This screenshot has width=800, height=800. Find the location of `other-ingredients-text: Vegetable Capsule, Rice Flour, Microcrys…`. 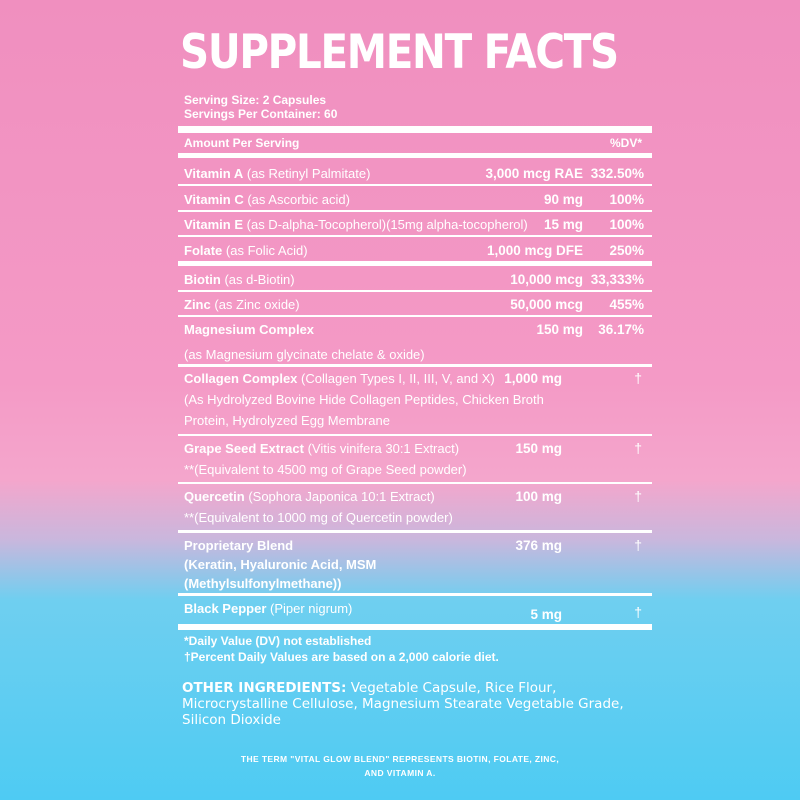

other-ingredients-text: Vegetable Capsule, Rice Flour, Microcrys… is located at coordinates (403, 704).